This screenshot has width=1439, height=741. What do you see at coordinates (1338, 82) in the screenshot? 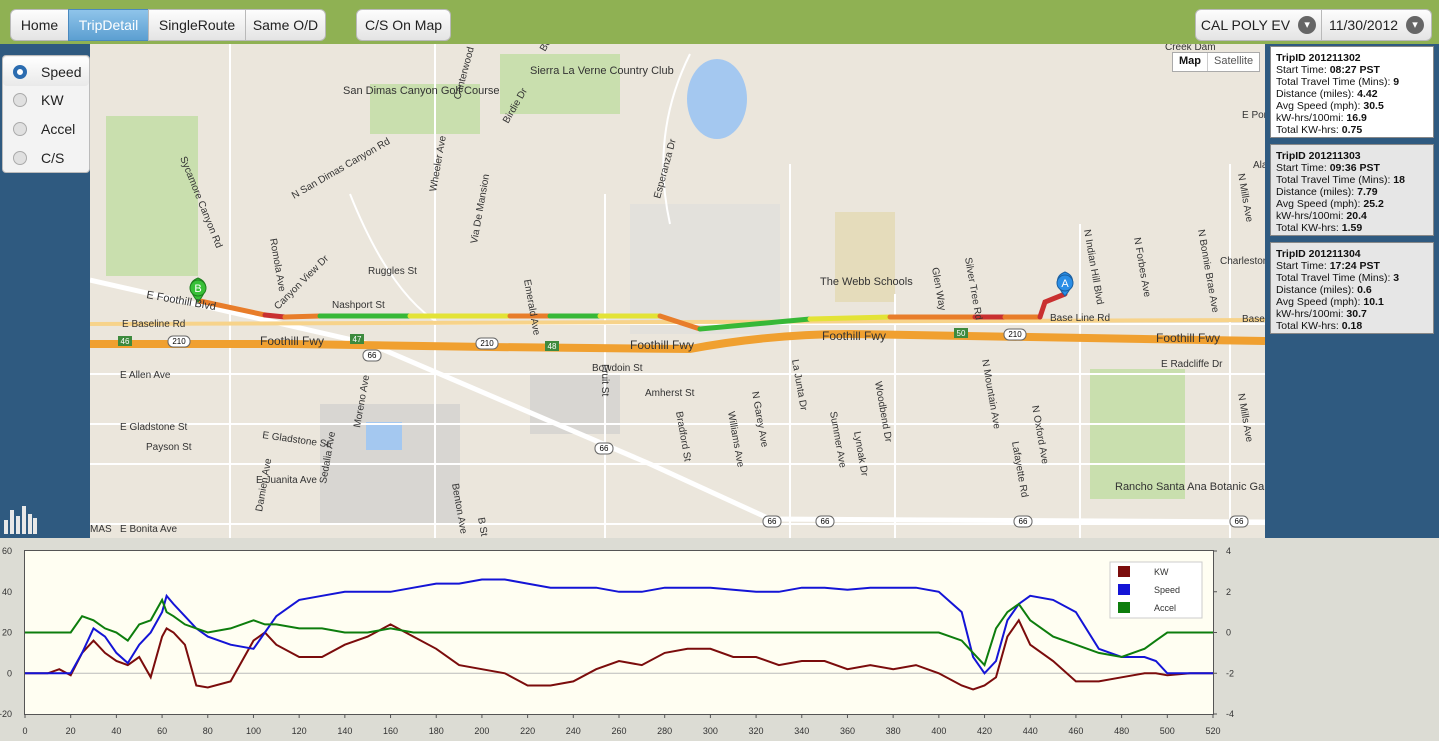
I see `trip-travel: Total Travel Time (Mins): 9` at bounding box center [1338, 82].